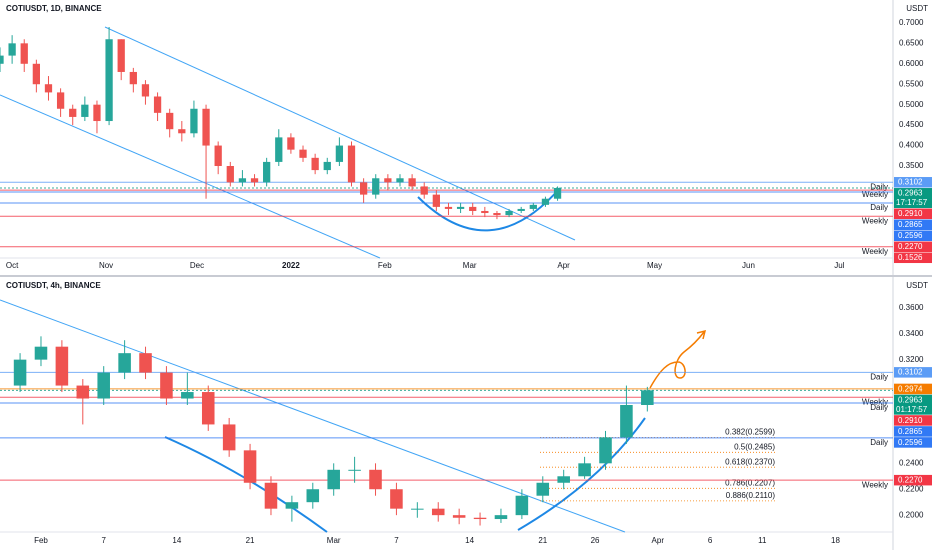 This screenshot has height=550, width=932. Describe the element at coordinates (911, 124) in the screenshot. I see `y-tick-label: 0.4500` at that location.